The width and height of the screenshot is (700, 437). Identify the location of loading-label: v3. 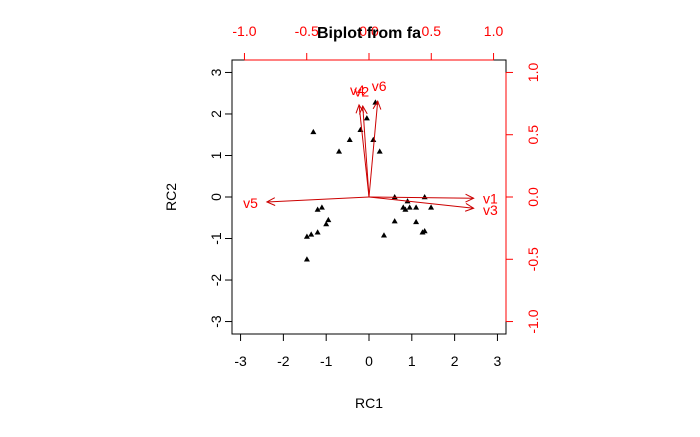
(490, 210).